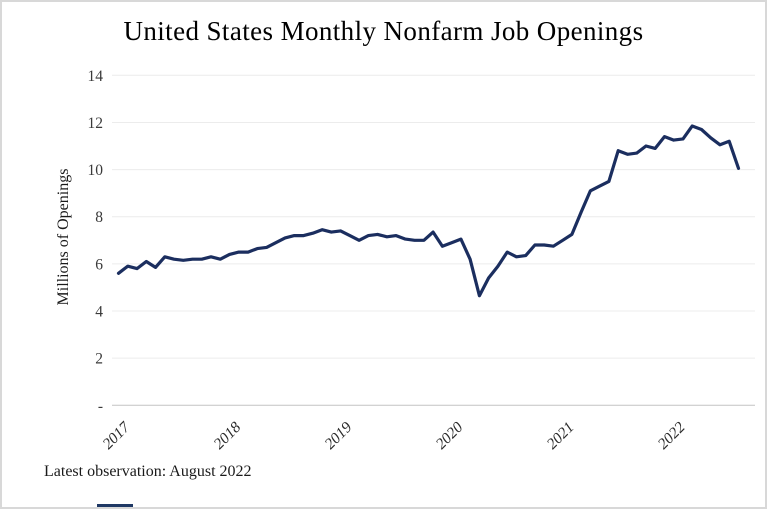 The width and height of the screenshot is (767, 509). What do you see at coordinates (561, 436) in the screenshot?
I see `x-tick-label: 2021` at bounding box center [561, 436].